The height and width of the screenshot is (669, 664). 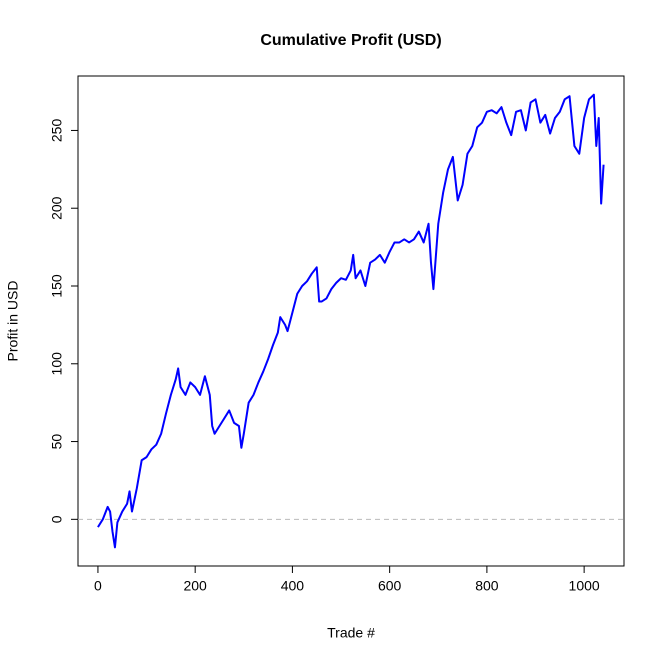 I want to click on y-tick-label: 250, so click(x=57, y=131).